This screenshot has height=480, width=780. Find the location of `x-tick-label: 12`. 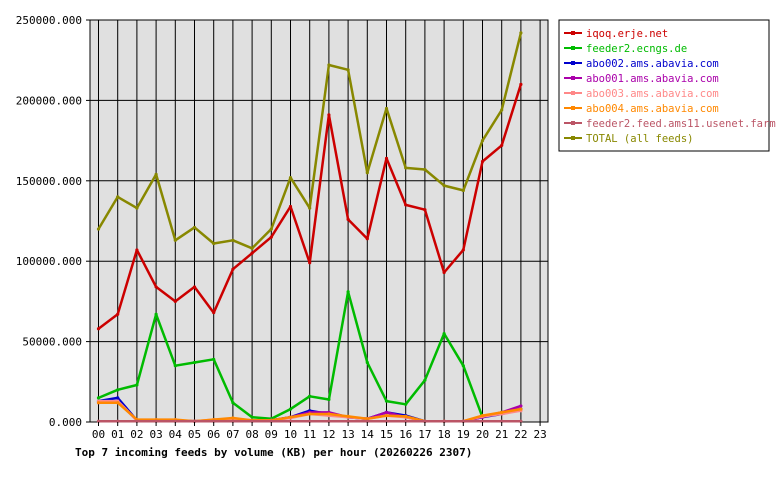

x-tick-label: 12 is located at coordinates (328, 434).